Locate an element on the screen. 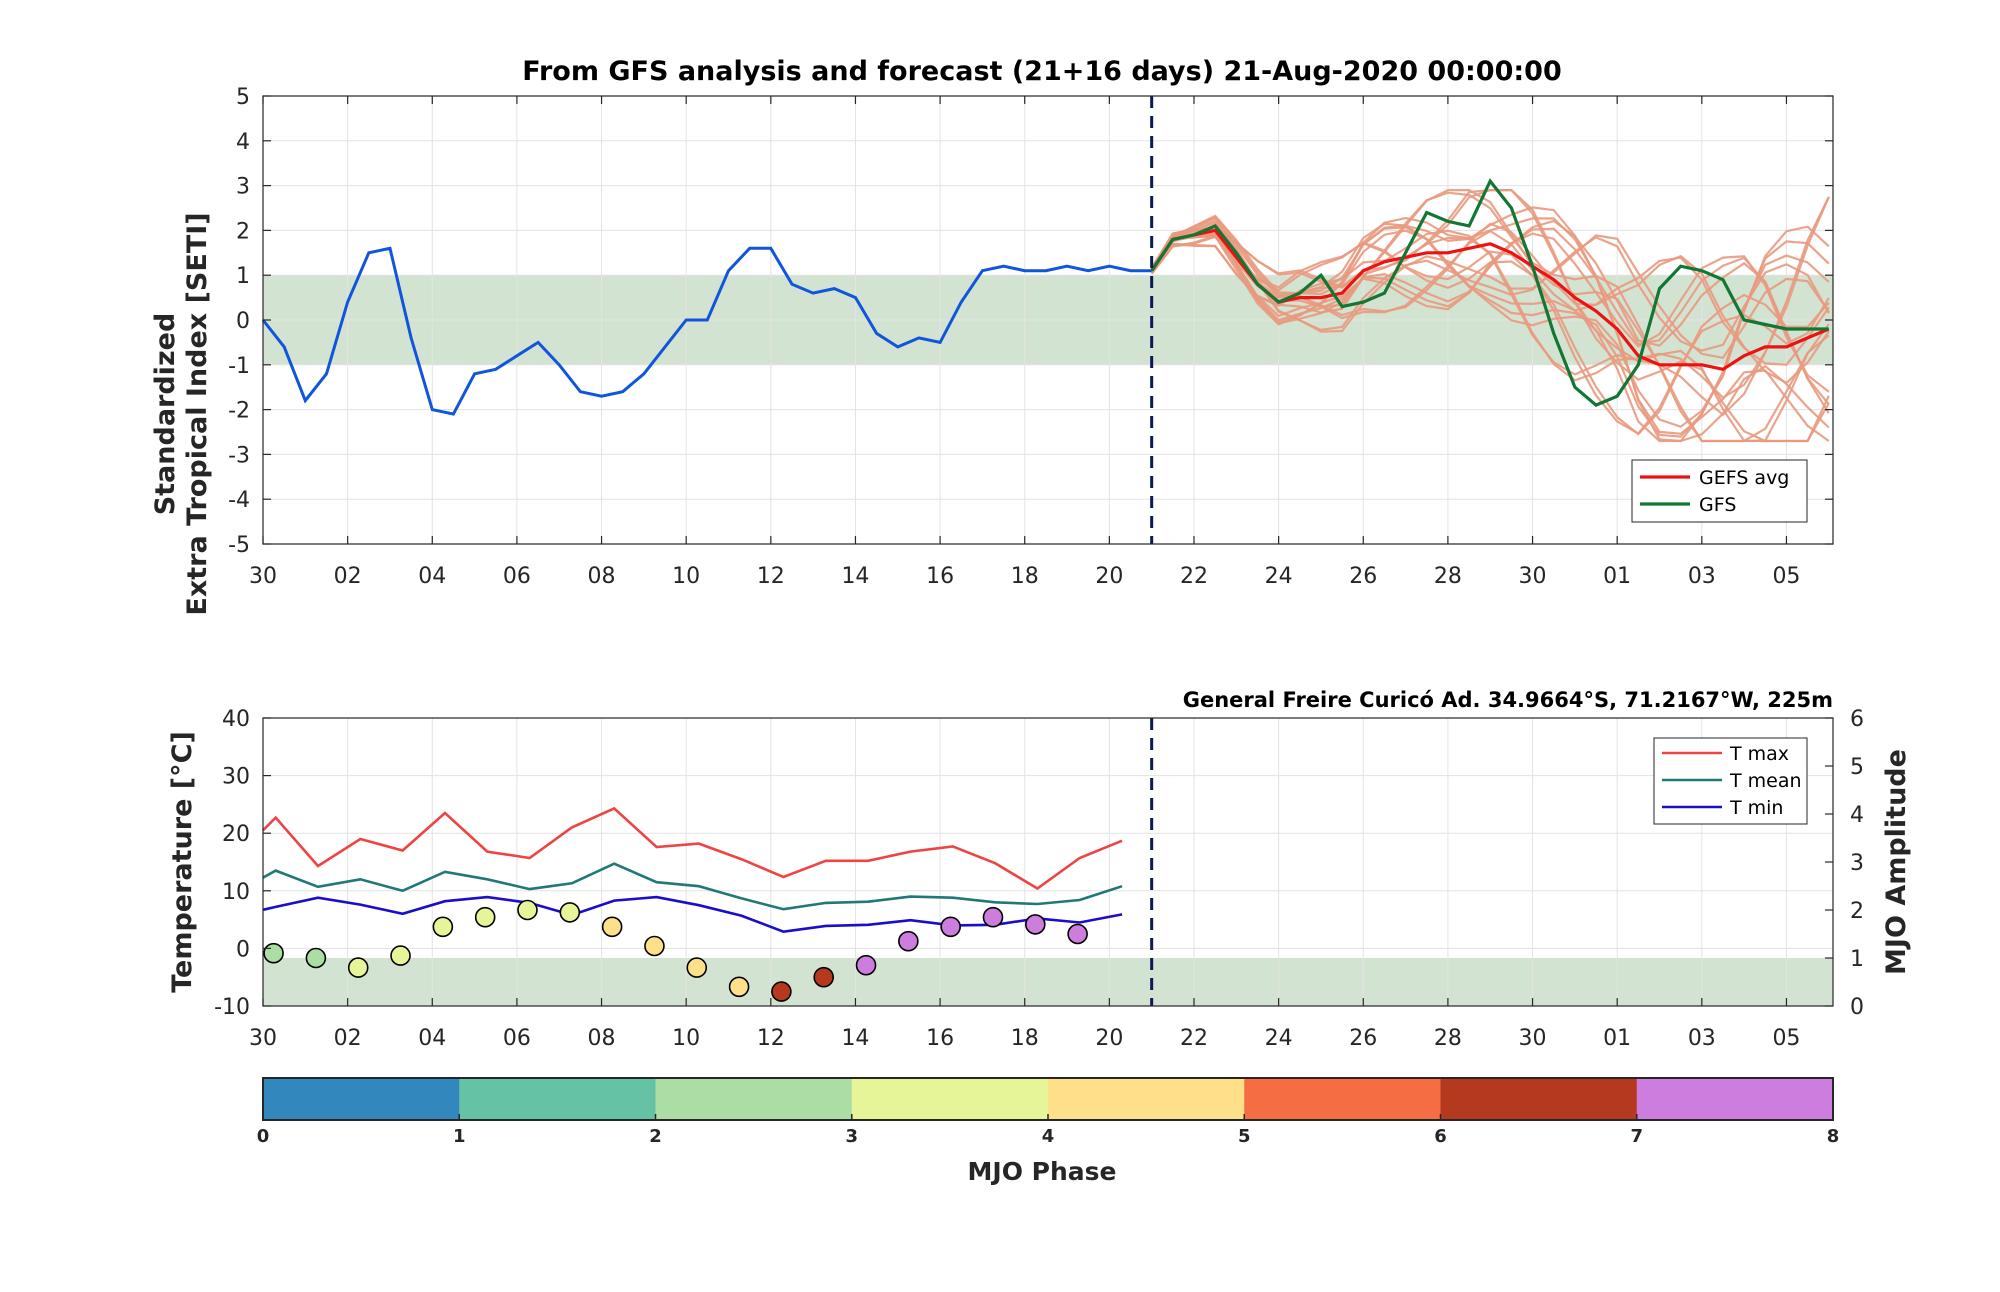 The image size is (2000, 1292). y-tick-label: -5 is located at coordinates (239, 545).